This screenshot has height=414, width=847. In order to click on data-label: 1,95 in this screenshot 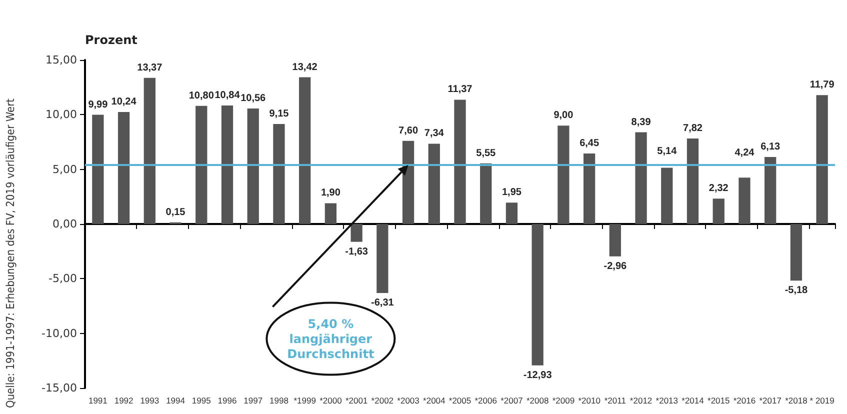, I will do `click(512, 192)`.